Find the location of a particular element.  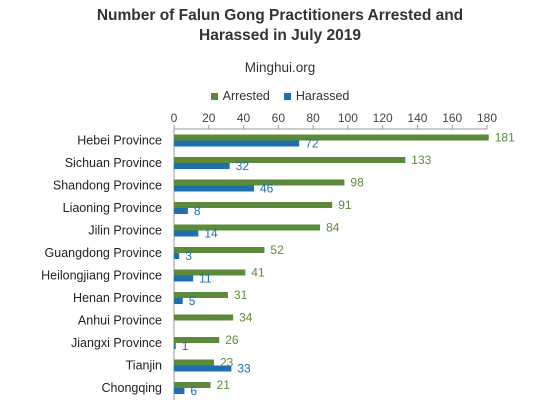

x-tick-label: 20 is located at coordinates (209, 118).